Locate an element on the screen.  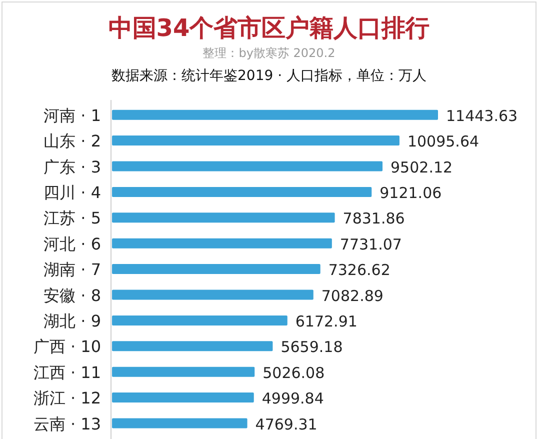
title: 中国34个省市区户籍人口排行 is located at coordinates (269, 28).